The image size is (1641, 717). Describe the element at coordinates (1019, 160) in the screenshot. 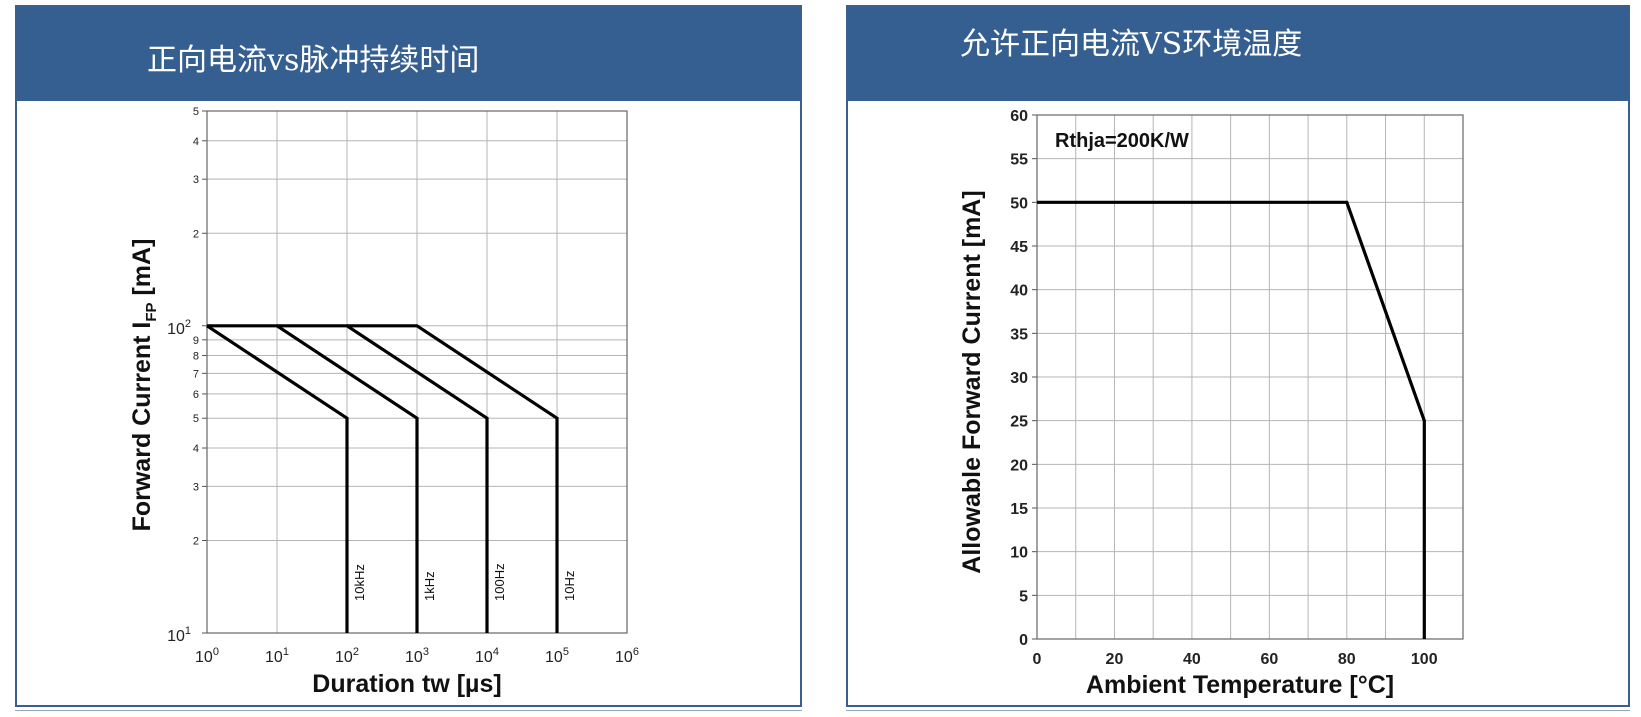

I see `y-tick-label: 55` at that location.